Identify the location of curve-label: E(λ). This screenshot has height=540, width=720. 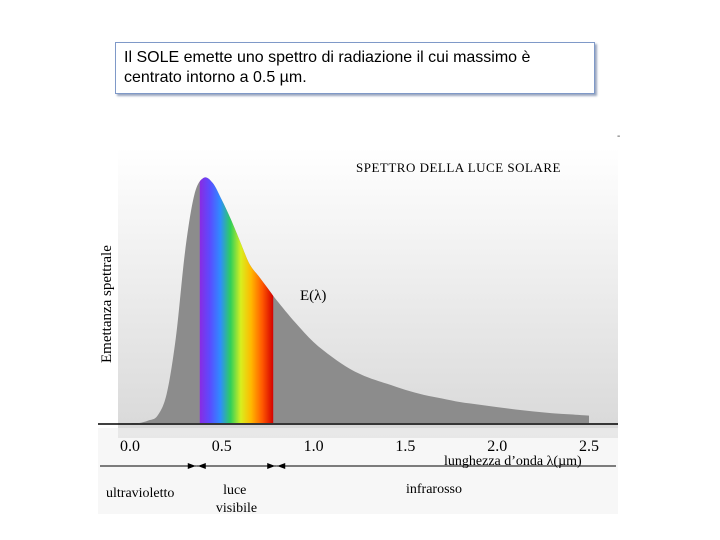
(313, 296).